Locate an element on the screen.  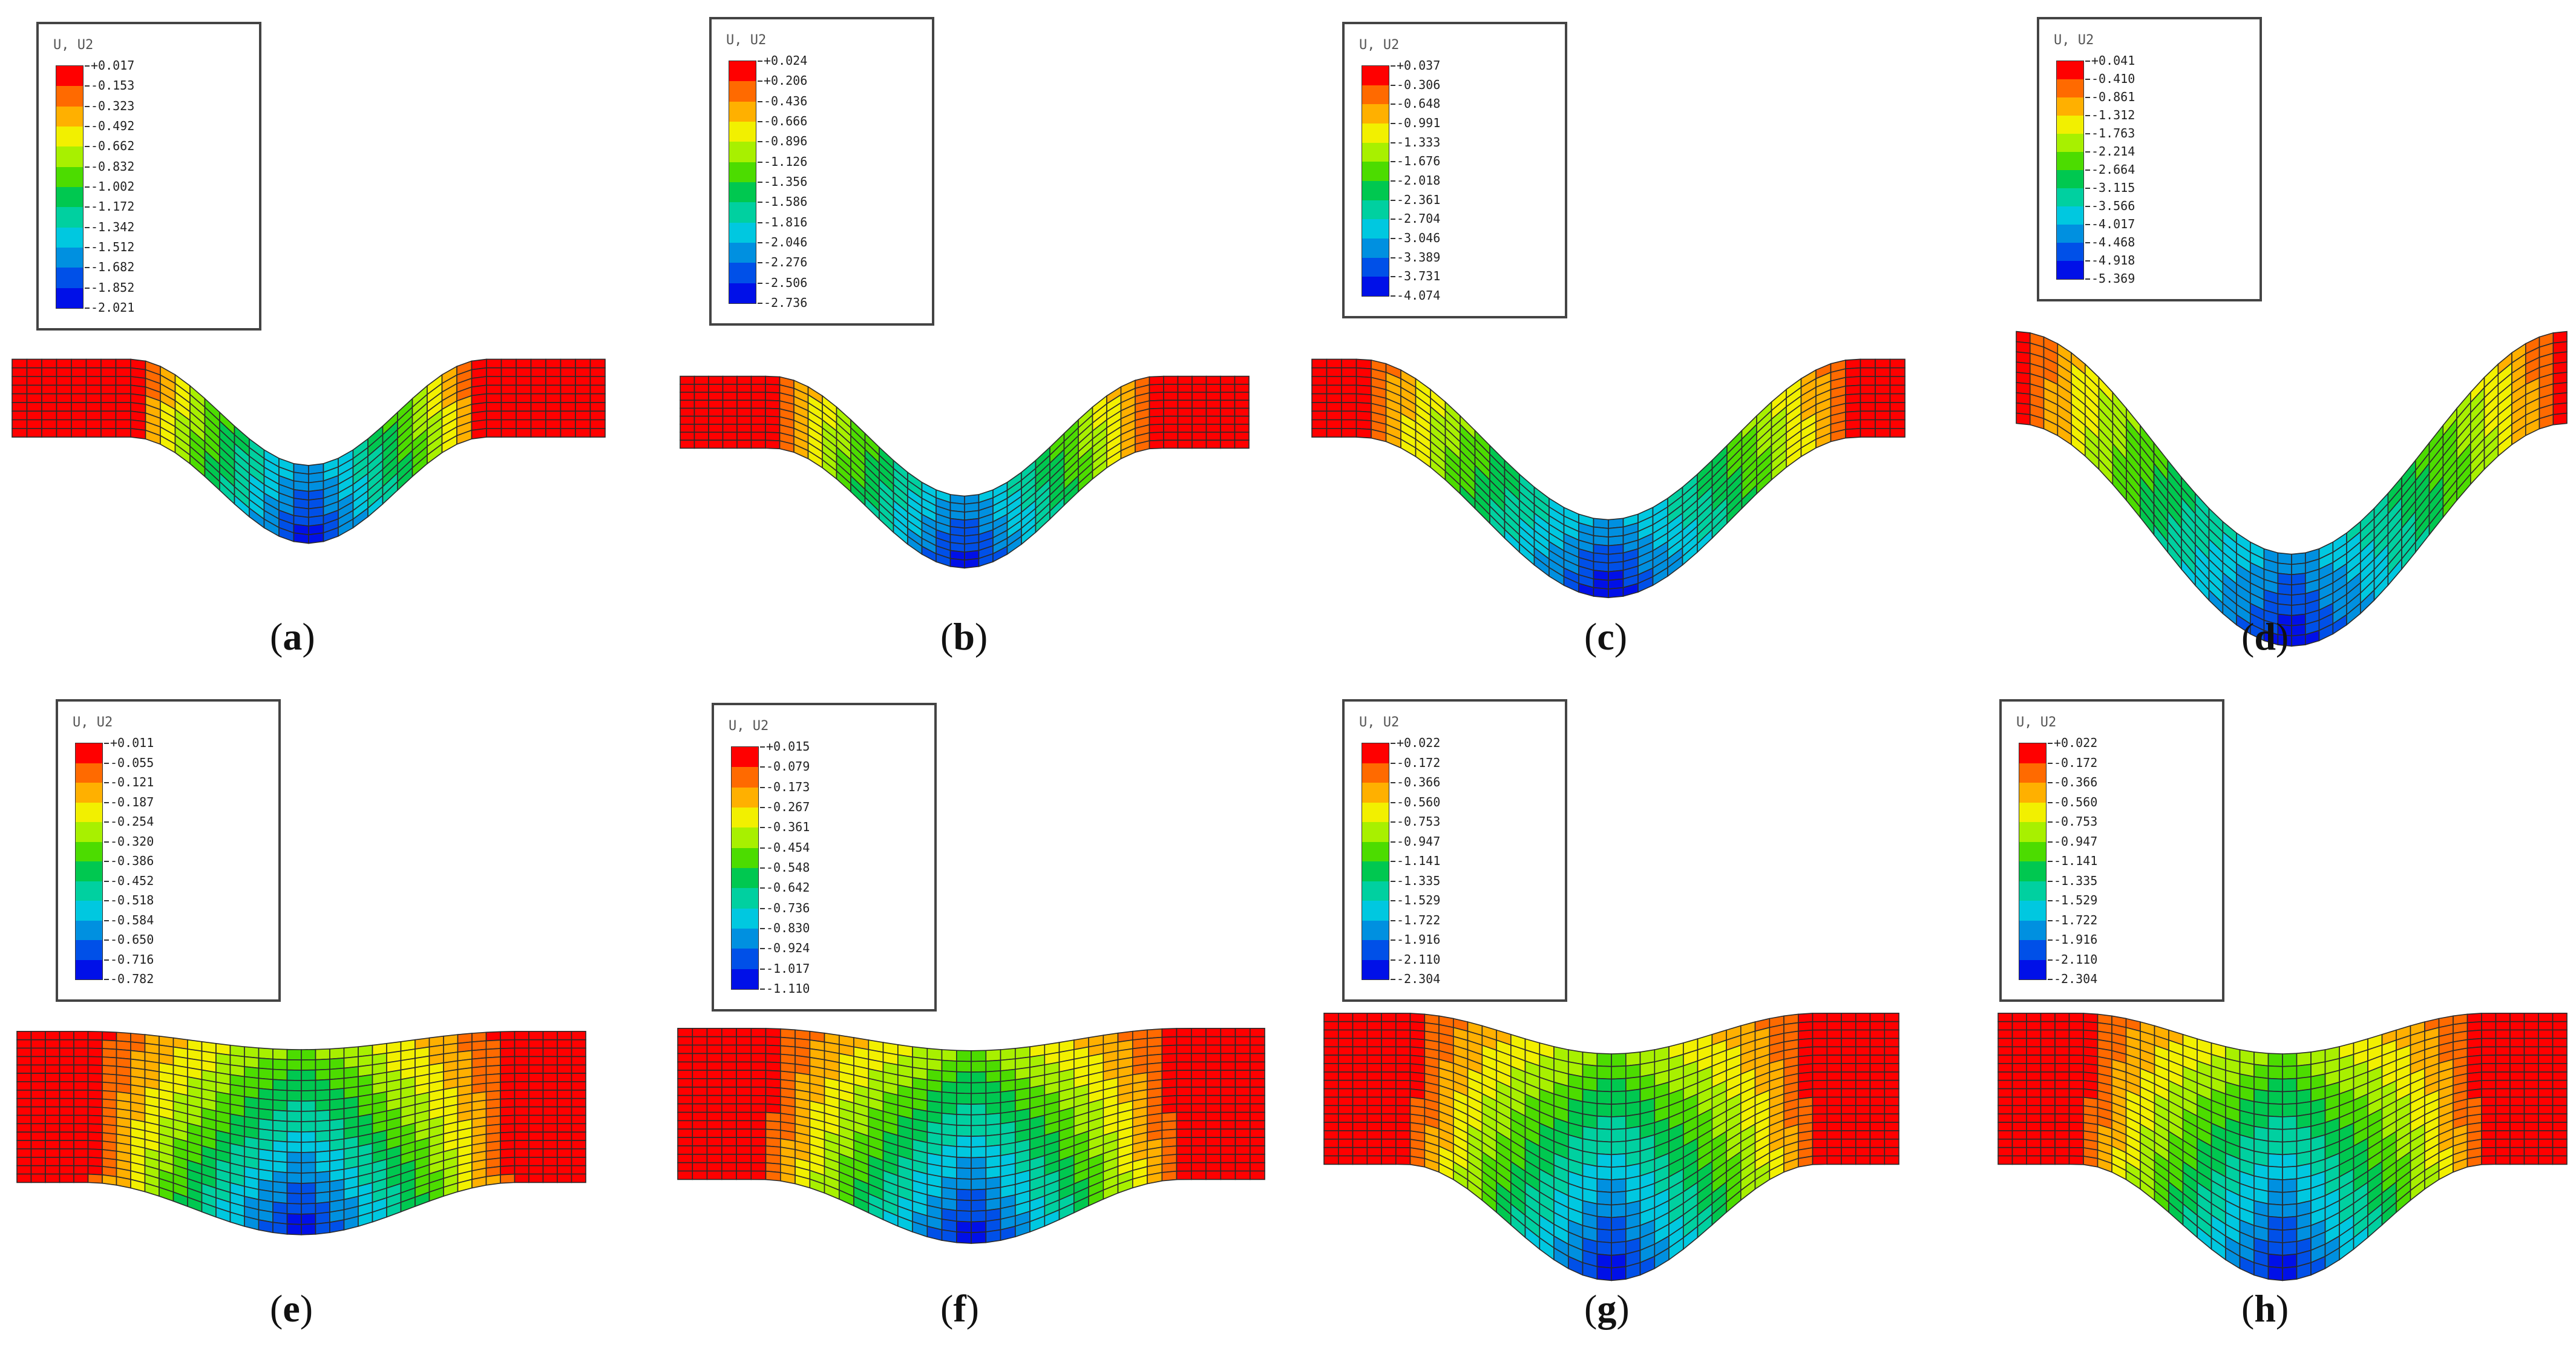
legend-value: -1.676 is located at coordinates (1419, 161).